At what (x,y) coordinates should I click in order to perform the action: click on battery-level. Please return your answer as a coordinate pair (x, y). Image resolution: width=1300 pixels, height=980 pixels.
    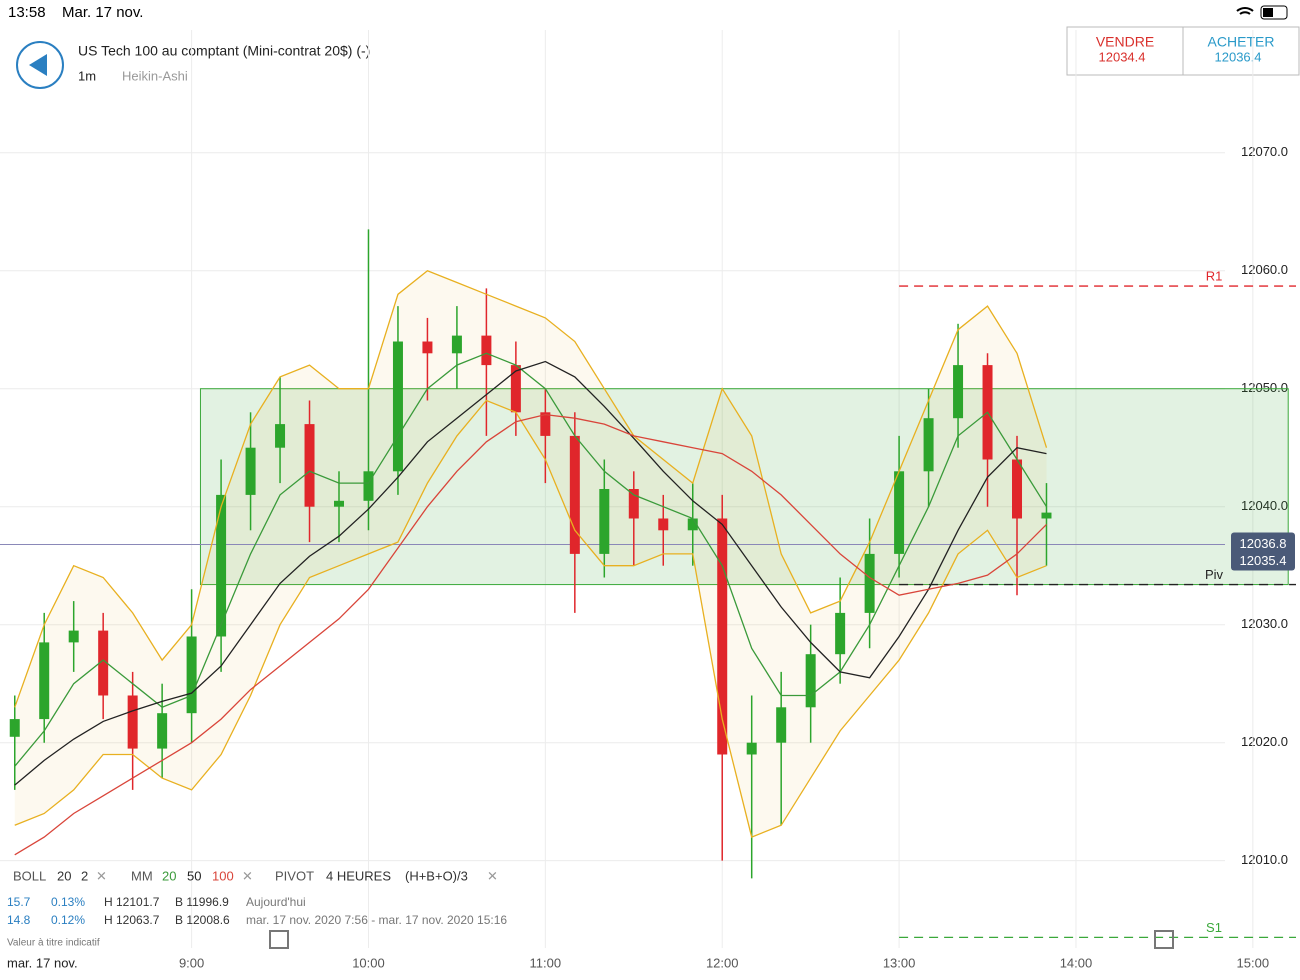
    Looking at the image, I should click on (1268, 12).